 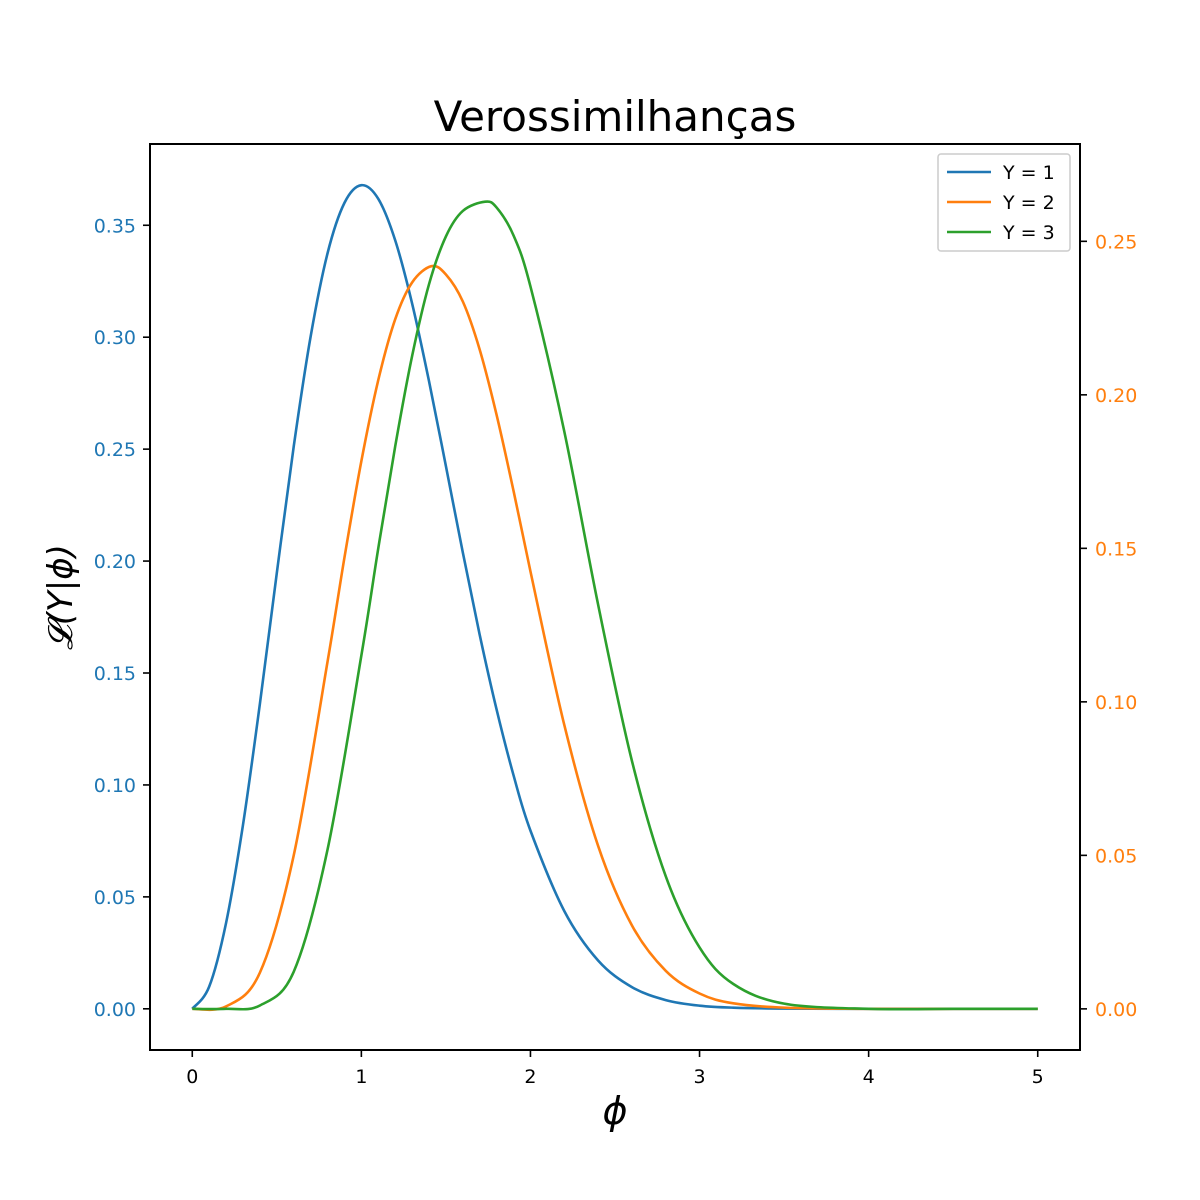 I want to click on y-left-tick-label: 0.30, so click(x=115, y=338).